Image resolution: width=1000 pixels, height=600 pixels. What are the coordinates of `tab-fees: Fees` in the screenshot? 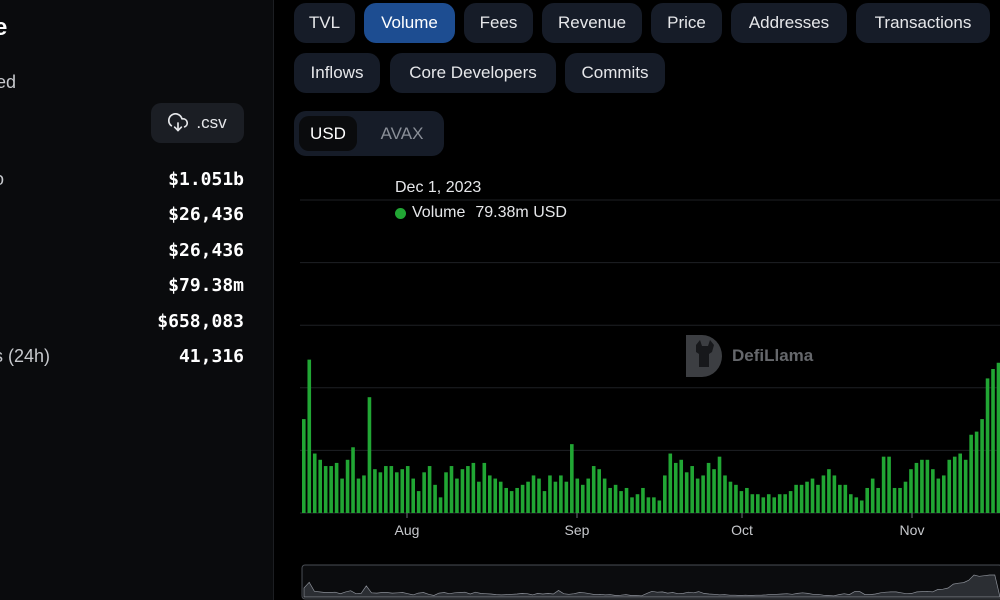 It's located at (498, 23).